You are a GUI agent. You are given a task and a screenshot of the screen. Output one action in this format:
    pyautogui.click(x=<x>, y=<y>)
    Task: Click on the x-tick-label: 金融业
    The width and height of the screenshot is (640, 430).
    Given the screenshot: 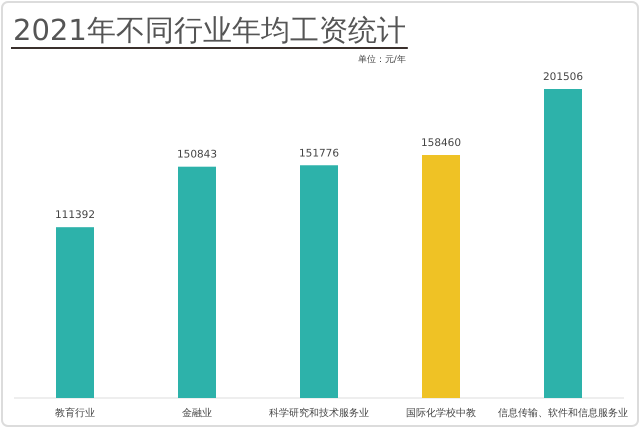 What is the action you would take?
    pyautogui.click(x=197, y=413)
    